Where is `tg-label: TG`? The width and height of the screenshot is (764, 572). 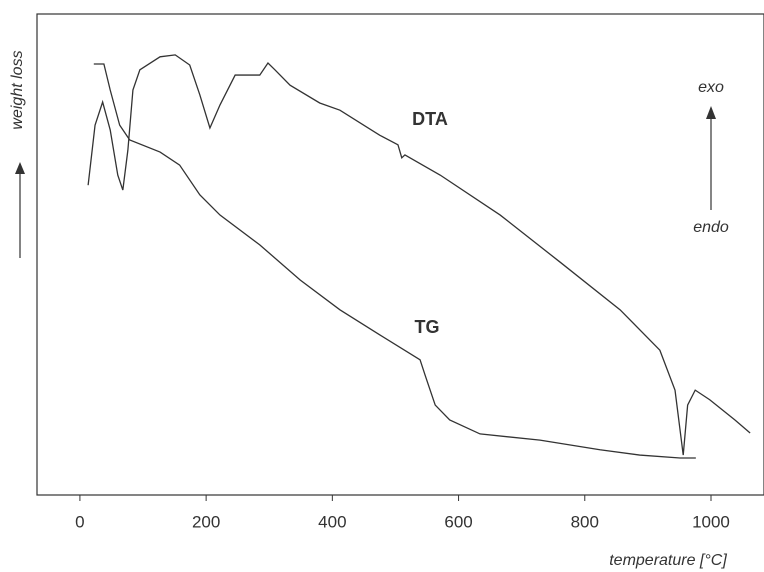
tg-label: TG is located at coordinates (427, 327).